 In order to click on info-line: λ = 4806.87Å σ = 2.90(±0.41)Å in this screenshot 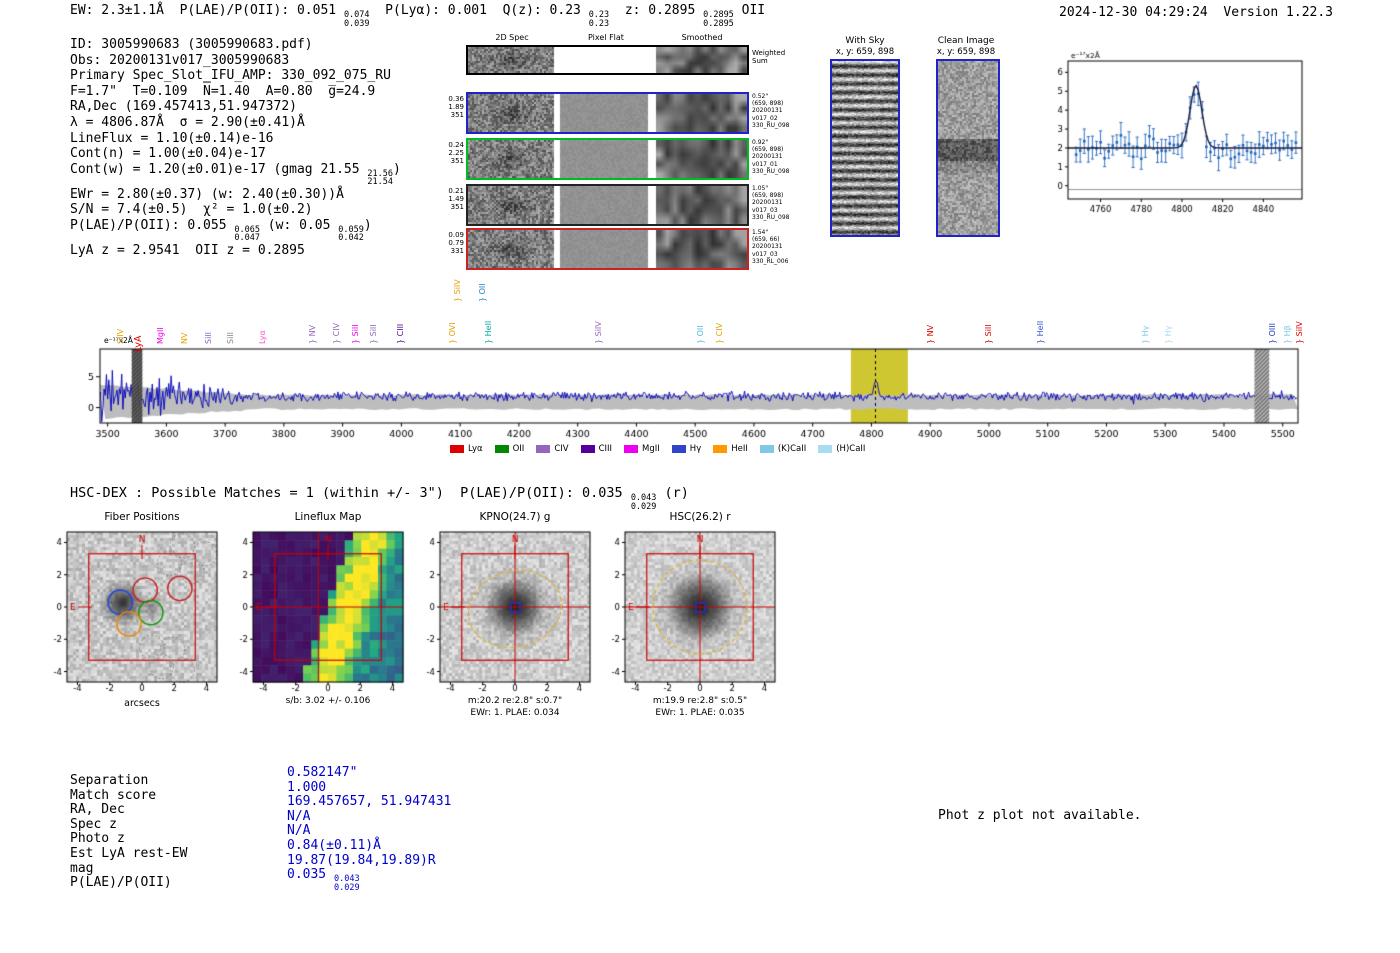, I will do `click(235, 123)`.